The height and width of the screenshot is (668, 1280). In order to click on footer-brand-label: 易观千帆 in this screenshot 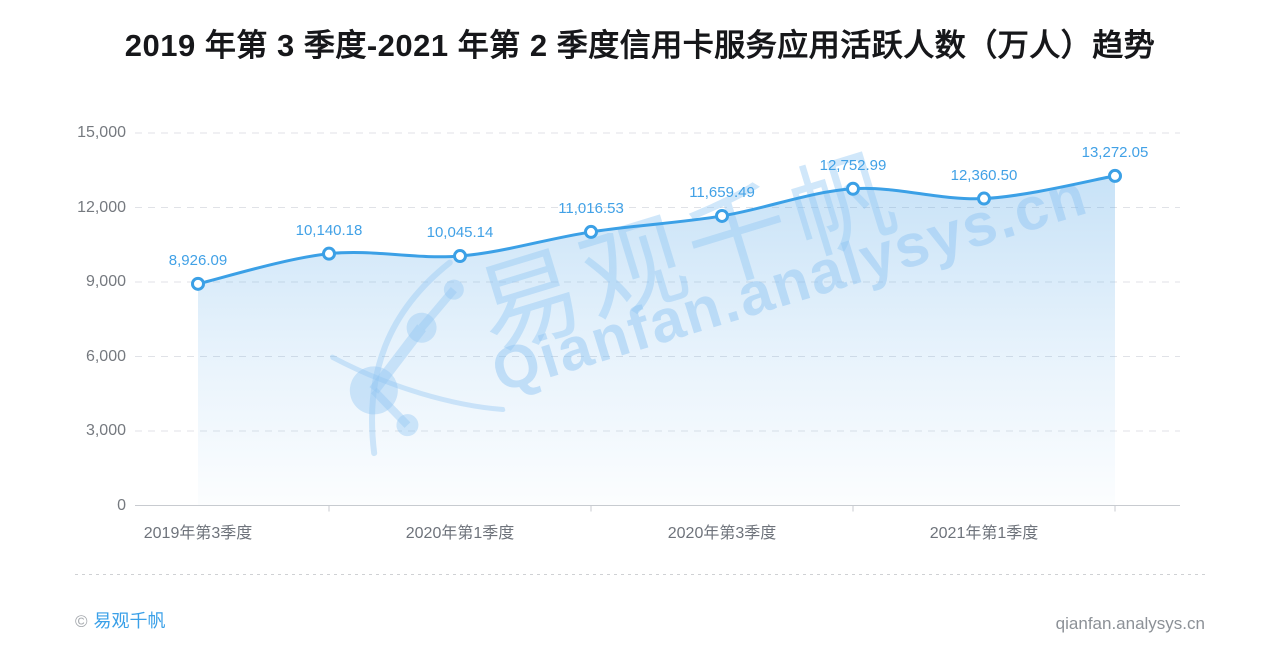, I will do `click(129, 621)`.